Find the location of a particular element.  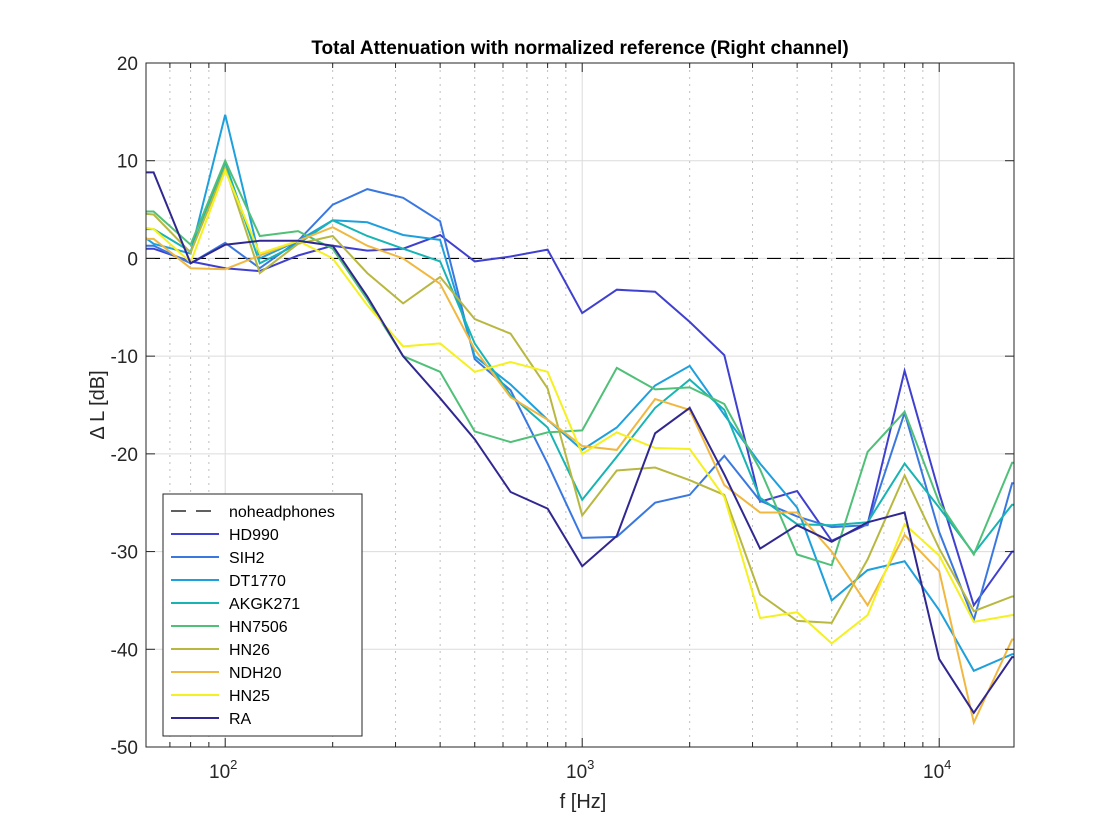

x-tick-label: 10³ is located at coordinates (580, 770).